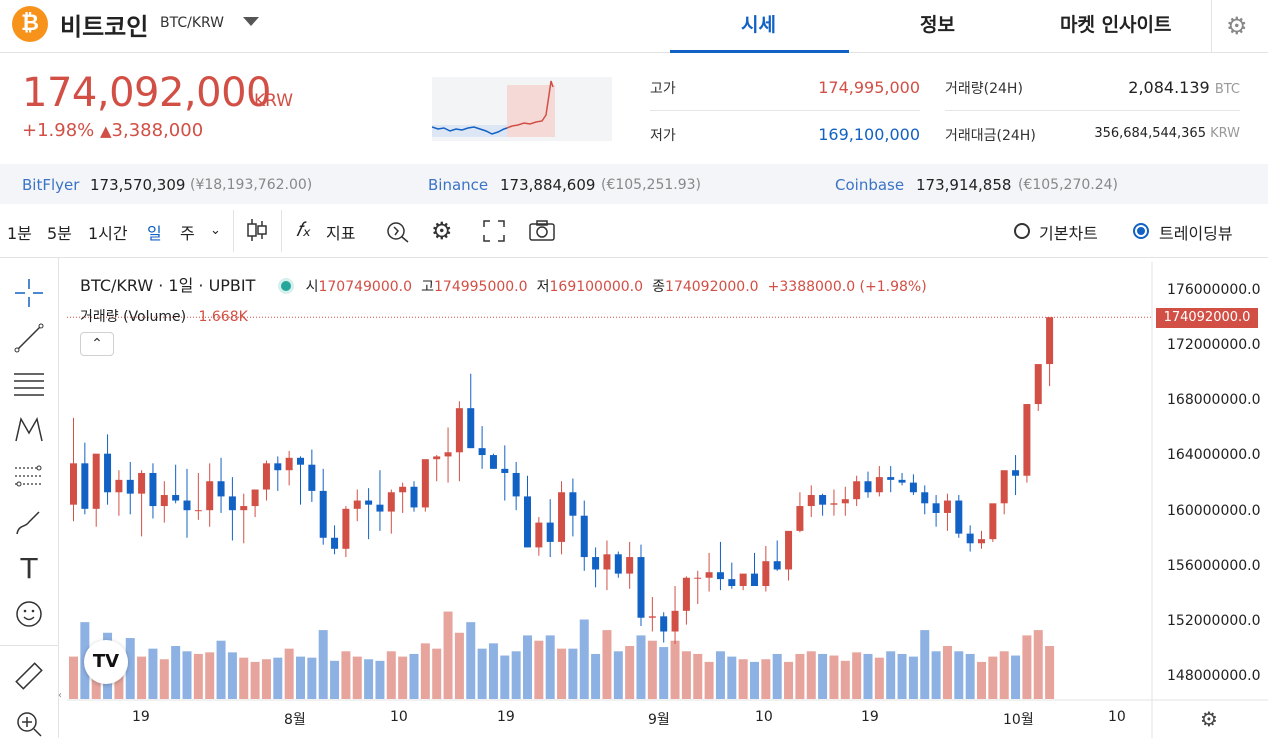 Image resolution: width=1268 pixels, height=744 pixels. What do you see at coordinates (1237, 26) in the screenshot?
I see `gear-icon: ⚙` at bounding box center [1237, 26].